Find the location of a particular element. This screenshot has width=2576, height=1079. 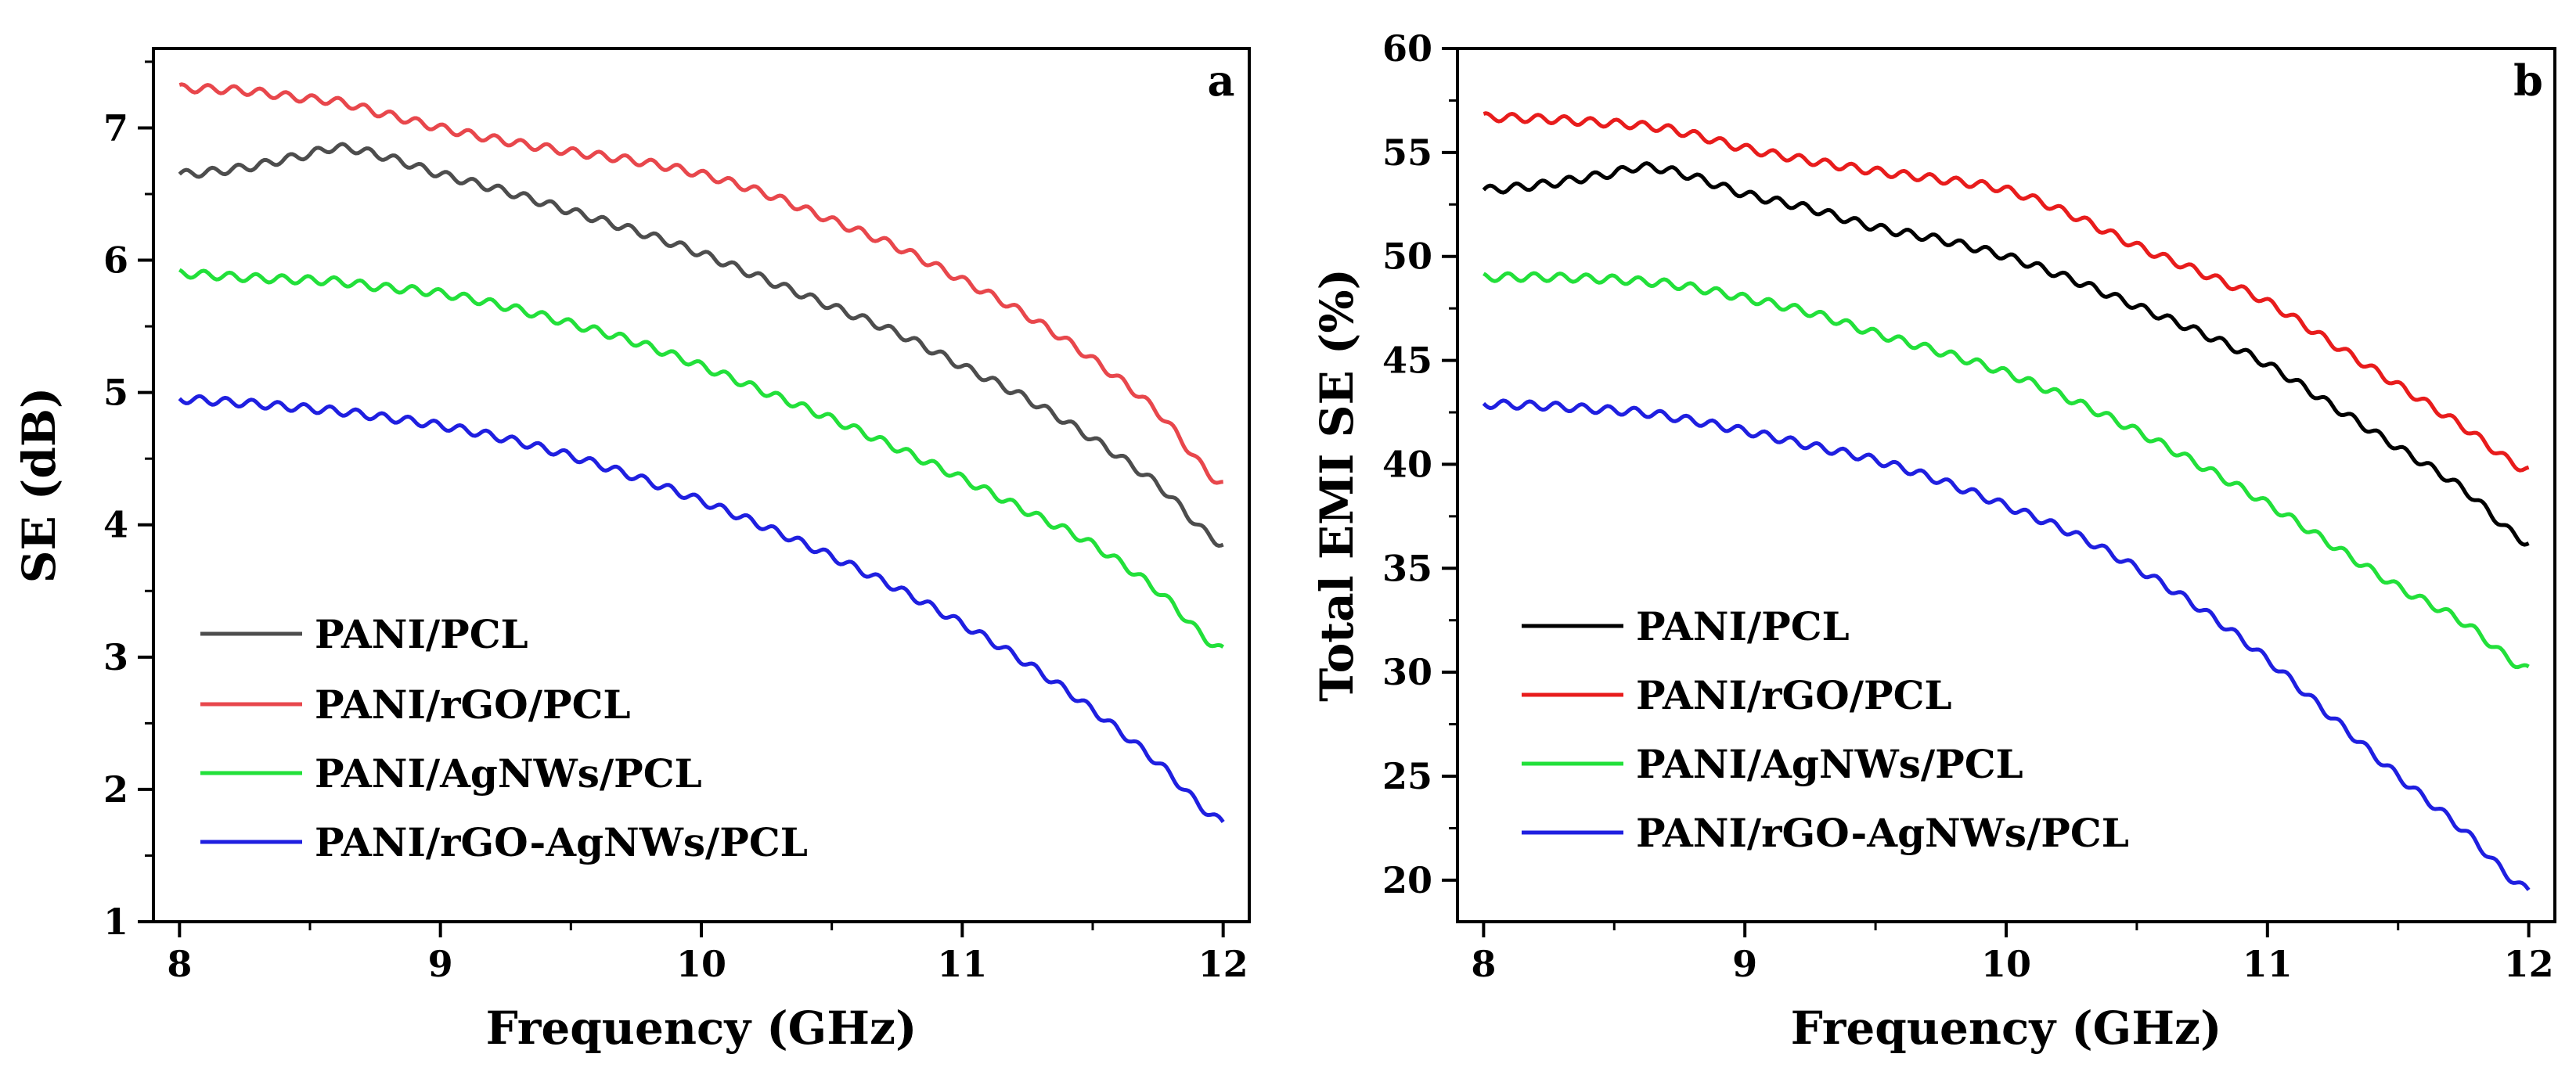

y-tick-label: 55 is located at coordinates (1407, 152).